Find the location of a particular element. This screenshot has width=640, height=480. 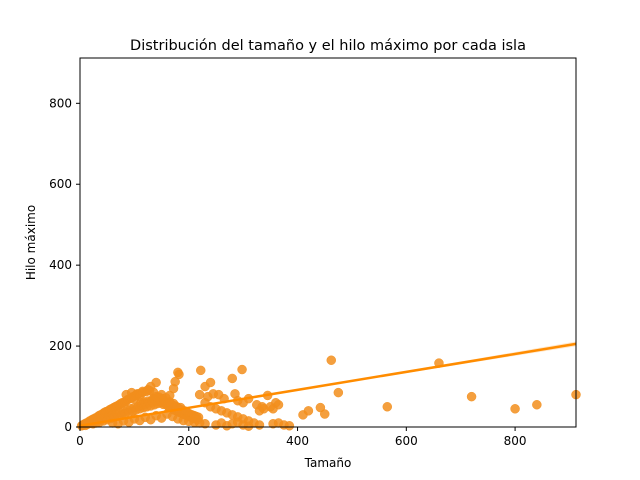

y-tick-label: 0 is located at coordinates (68, 427).